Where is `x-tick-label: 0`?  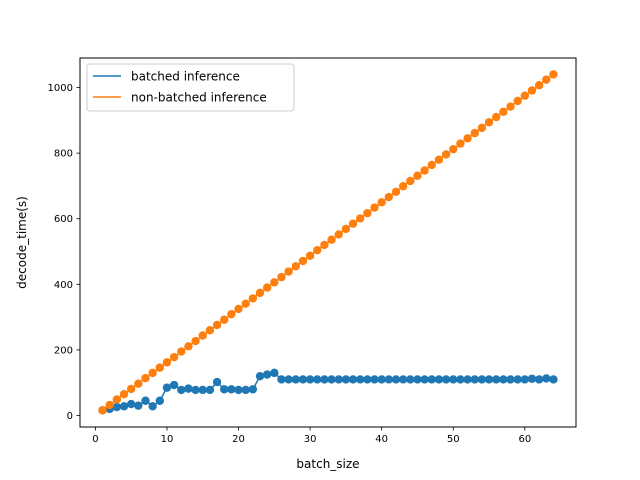 x-tick-label: 0 is located at coordinates (95, 439).